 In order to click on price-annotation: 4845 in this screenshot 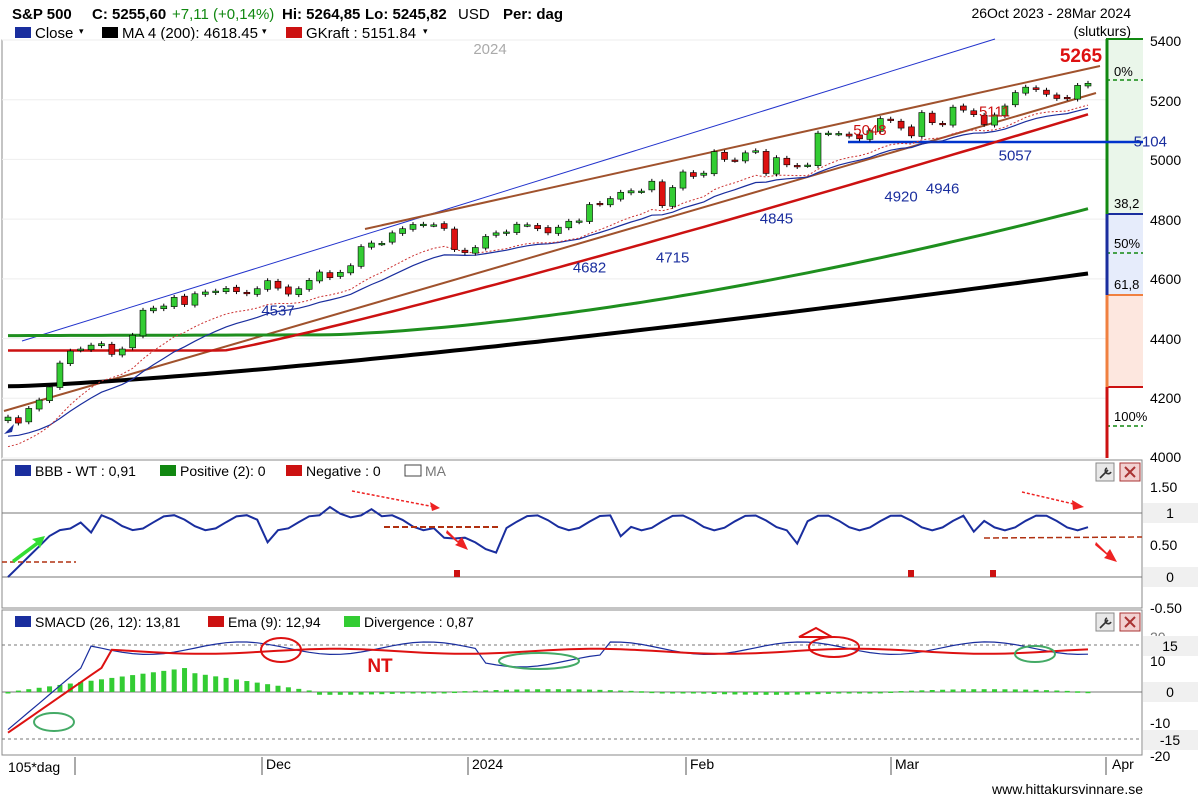, I will do `click(776, 219)`.